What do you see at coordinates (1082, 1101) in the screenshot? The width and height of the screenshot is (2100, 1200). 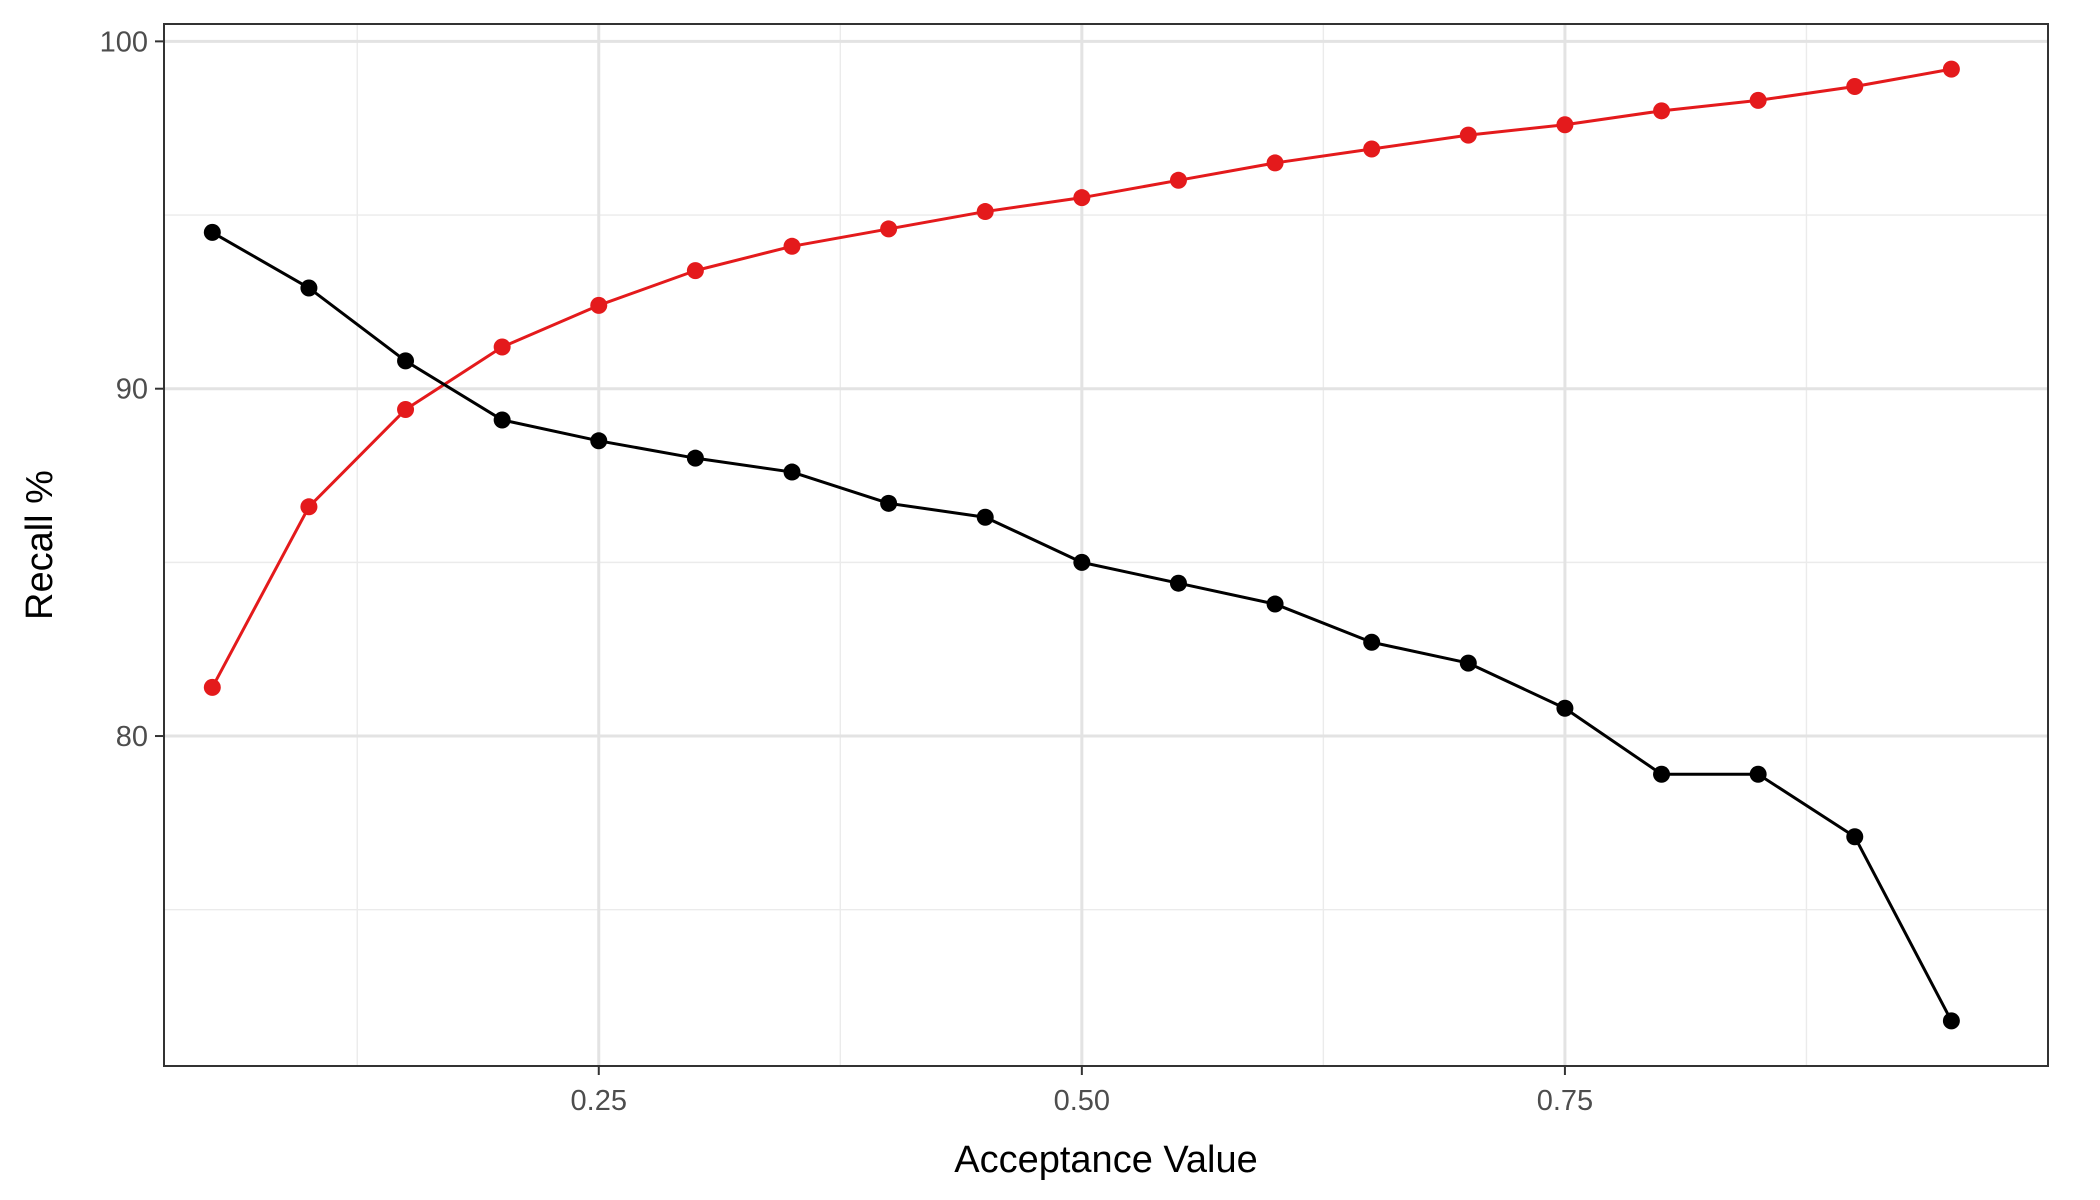 I see `x-tick-label: 0.50` at bounding box center [1082, 1101].